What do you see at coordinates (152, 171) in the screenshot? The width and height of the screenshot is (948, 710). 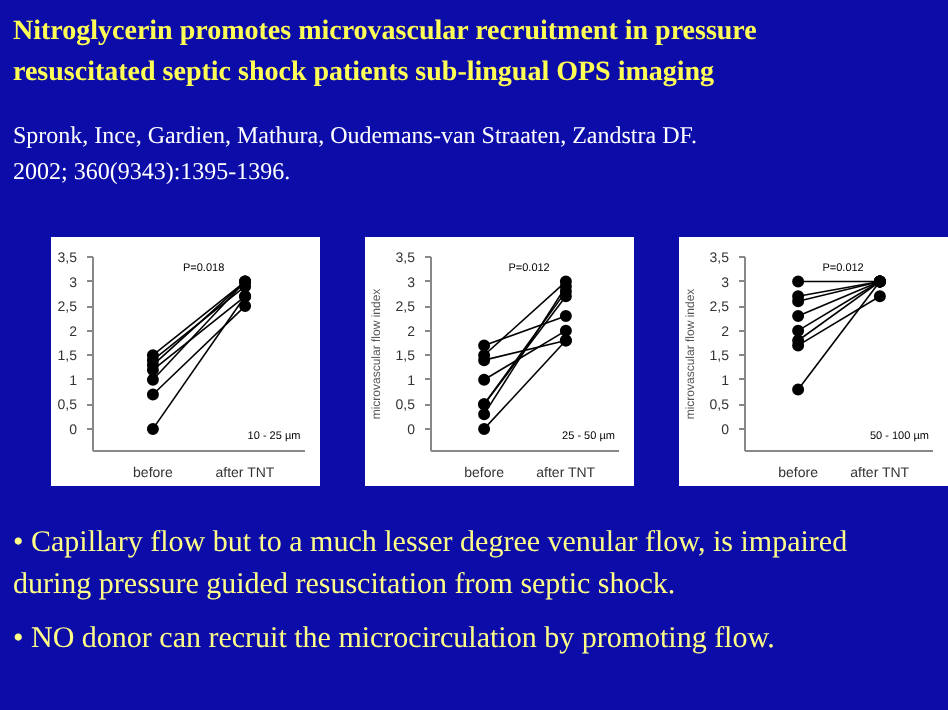 I see `text: 2002; 360(9343):1395-1396.` at bounding box center [152, 171].